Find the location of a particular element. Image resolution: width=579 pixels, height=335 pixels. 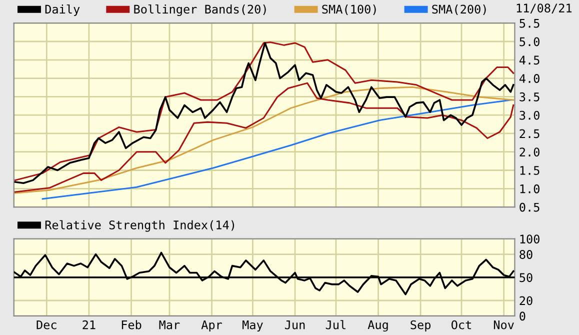

y-tick-label: 2.5 is located at coordinates (530, 133).